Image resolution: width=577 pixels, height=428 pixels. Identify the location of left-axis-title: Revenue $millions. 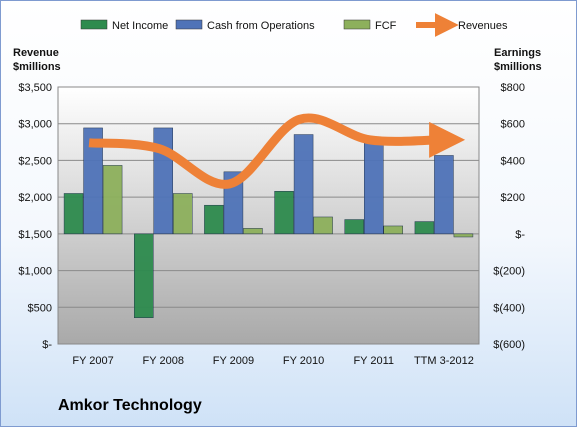
(37, 60).